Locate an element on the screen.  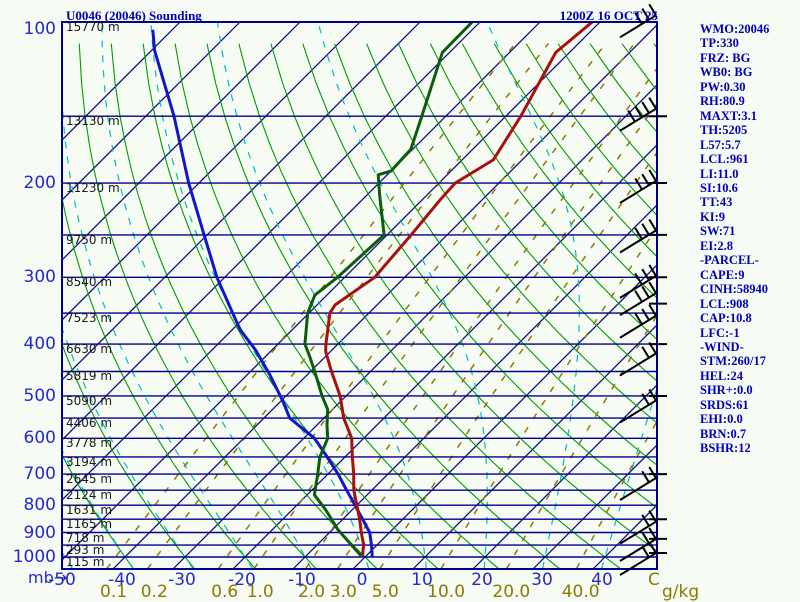
panel-stat: WB0: BG is located at coordinates (734, 72).